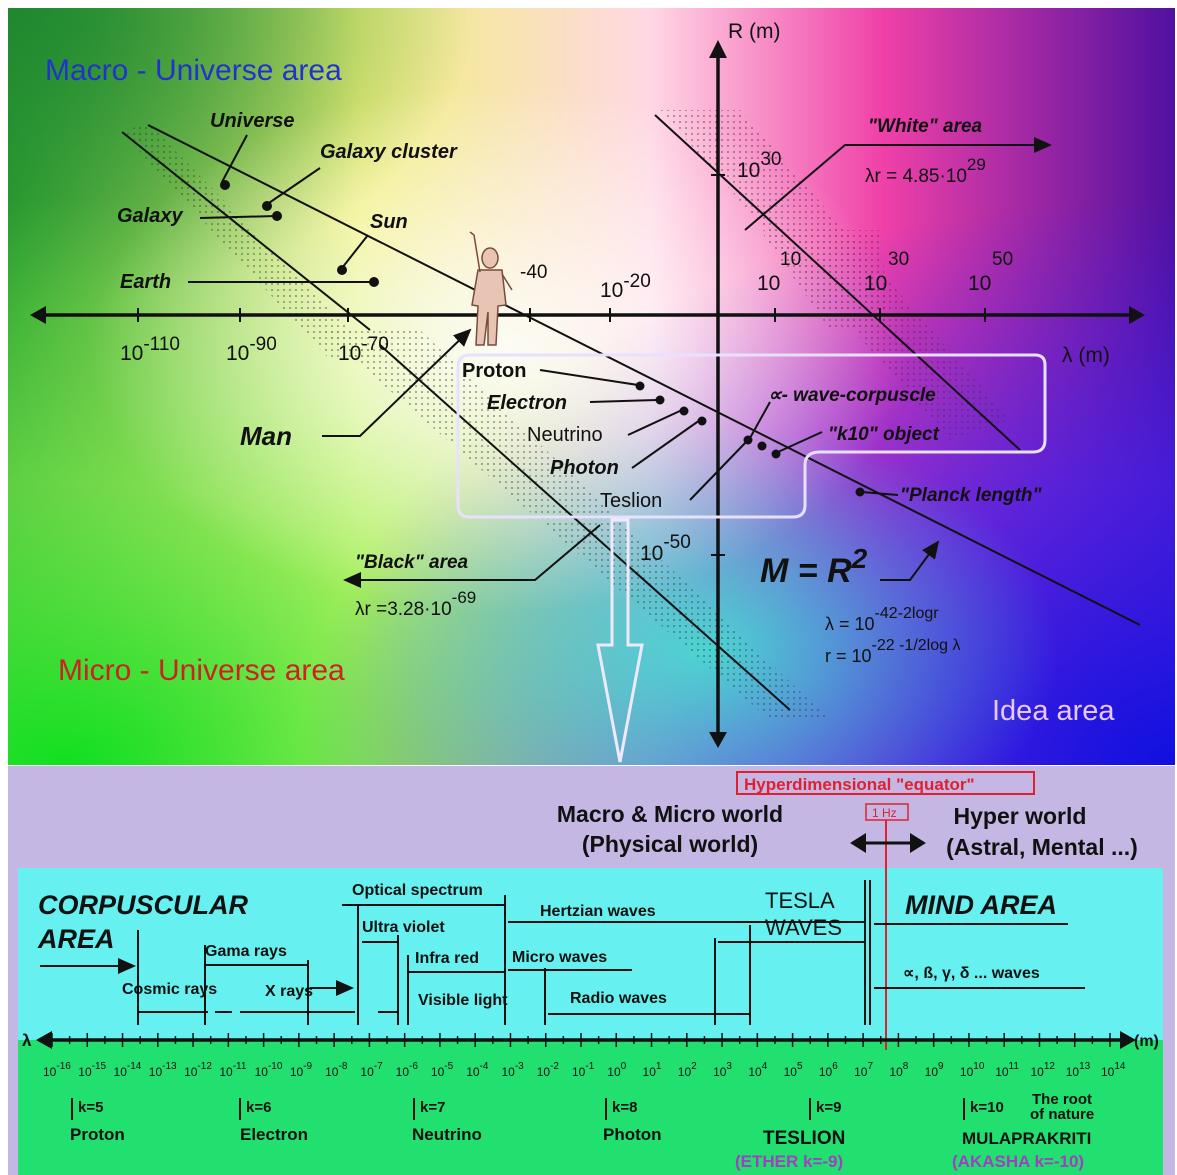 The image size is (1177, 1175). I want to click on teslion-label: Teslion, so click(631, 501).